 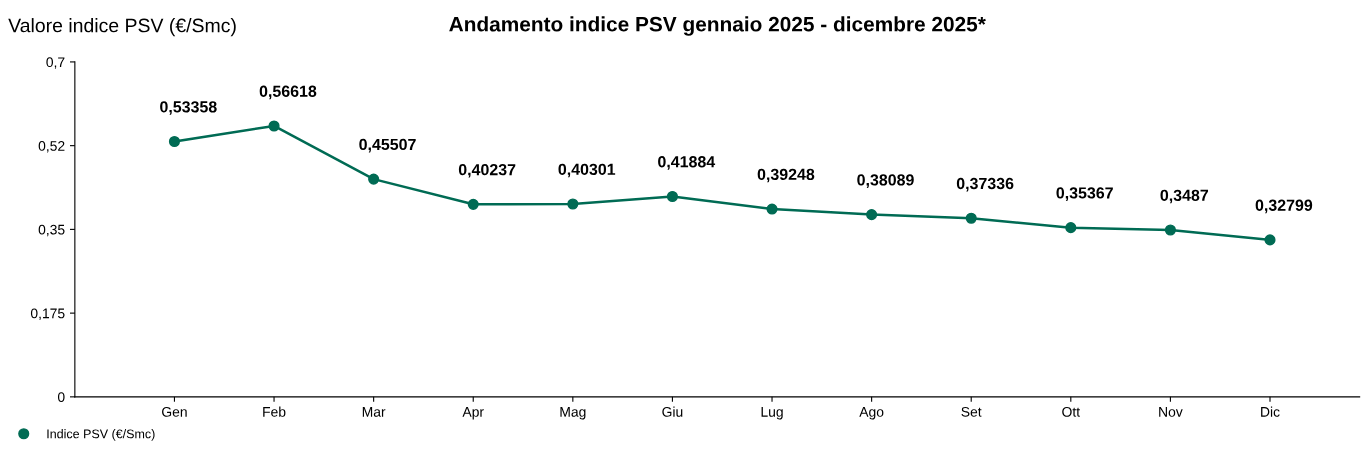 I want to click on data-label: 0,37336, so click(x=985, y=184).